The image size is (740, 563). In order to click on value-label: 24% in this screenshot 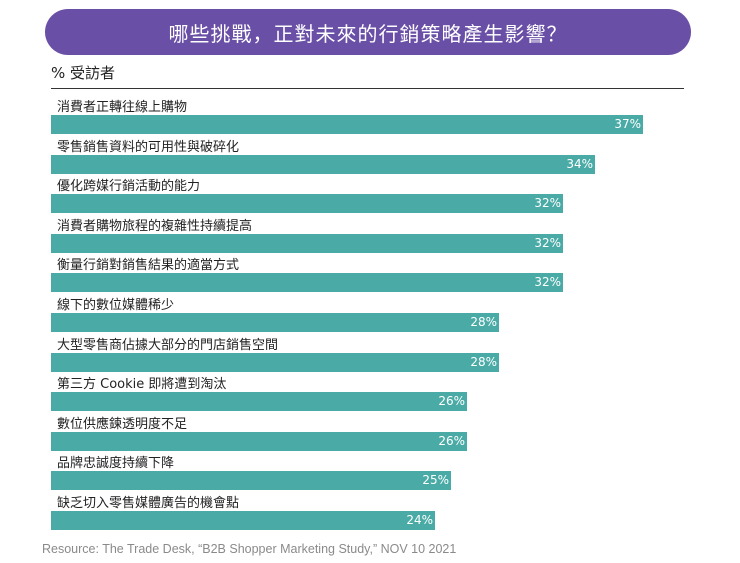, I will do `click(419, 520)`.